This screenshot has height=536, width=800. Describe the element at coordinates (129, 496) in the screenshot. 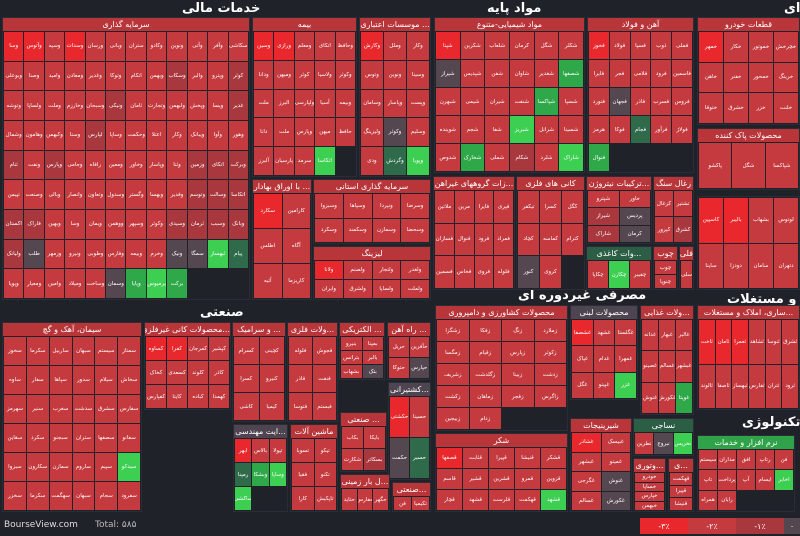

I see `stock-tile: سفرود` at that location.